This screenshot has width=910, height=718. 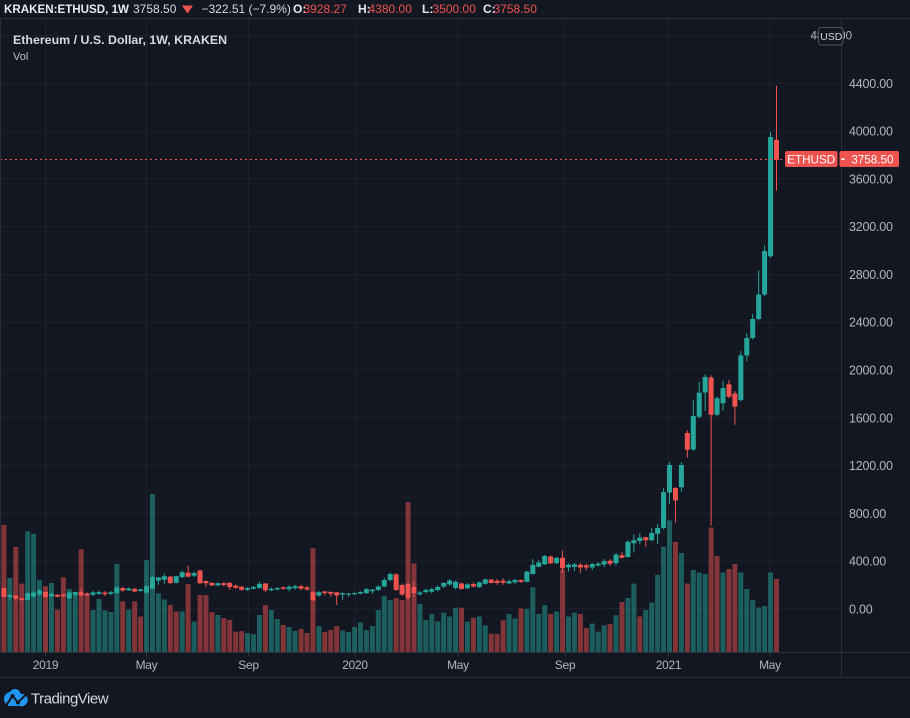 I want to click on svg-text: 3928.27, so click(x=326, y=9).